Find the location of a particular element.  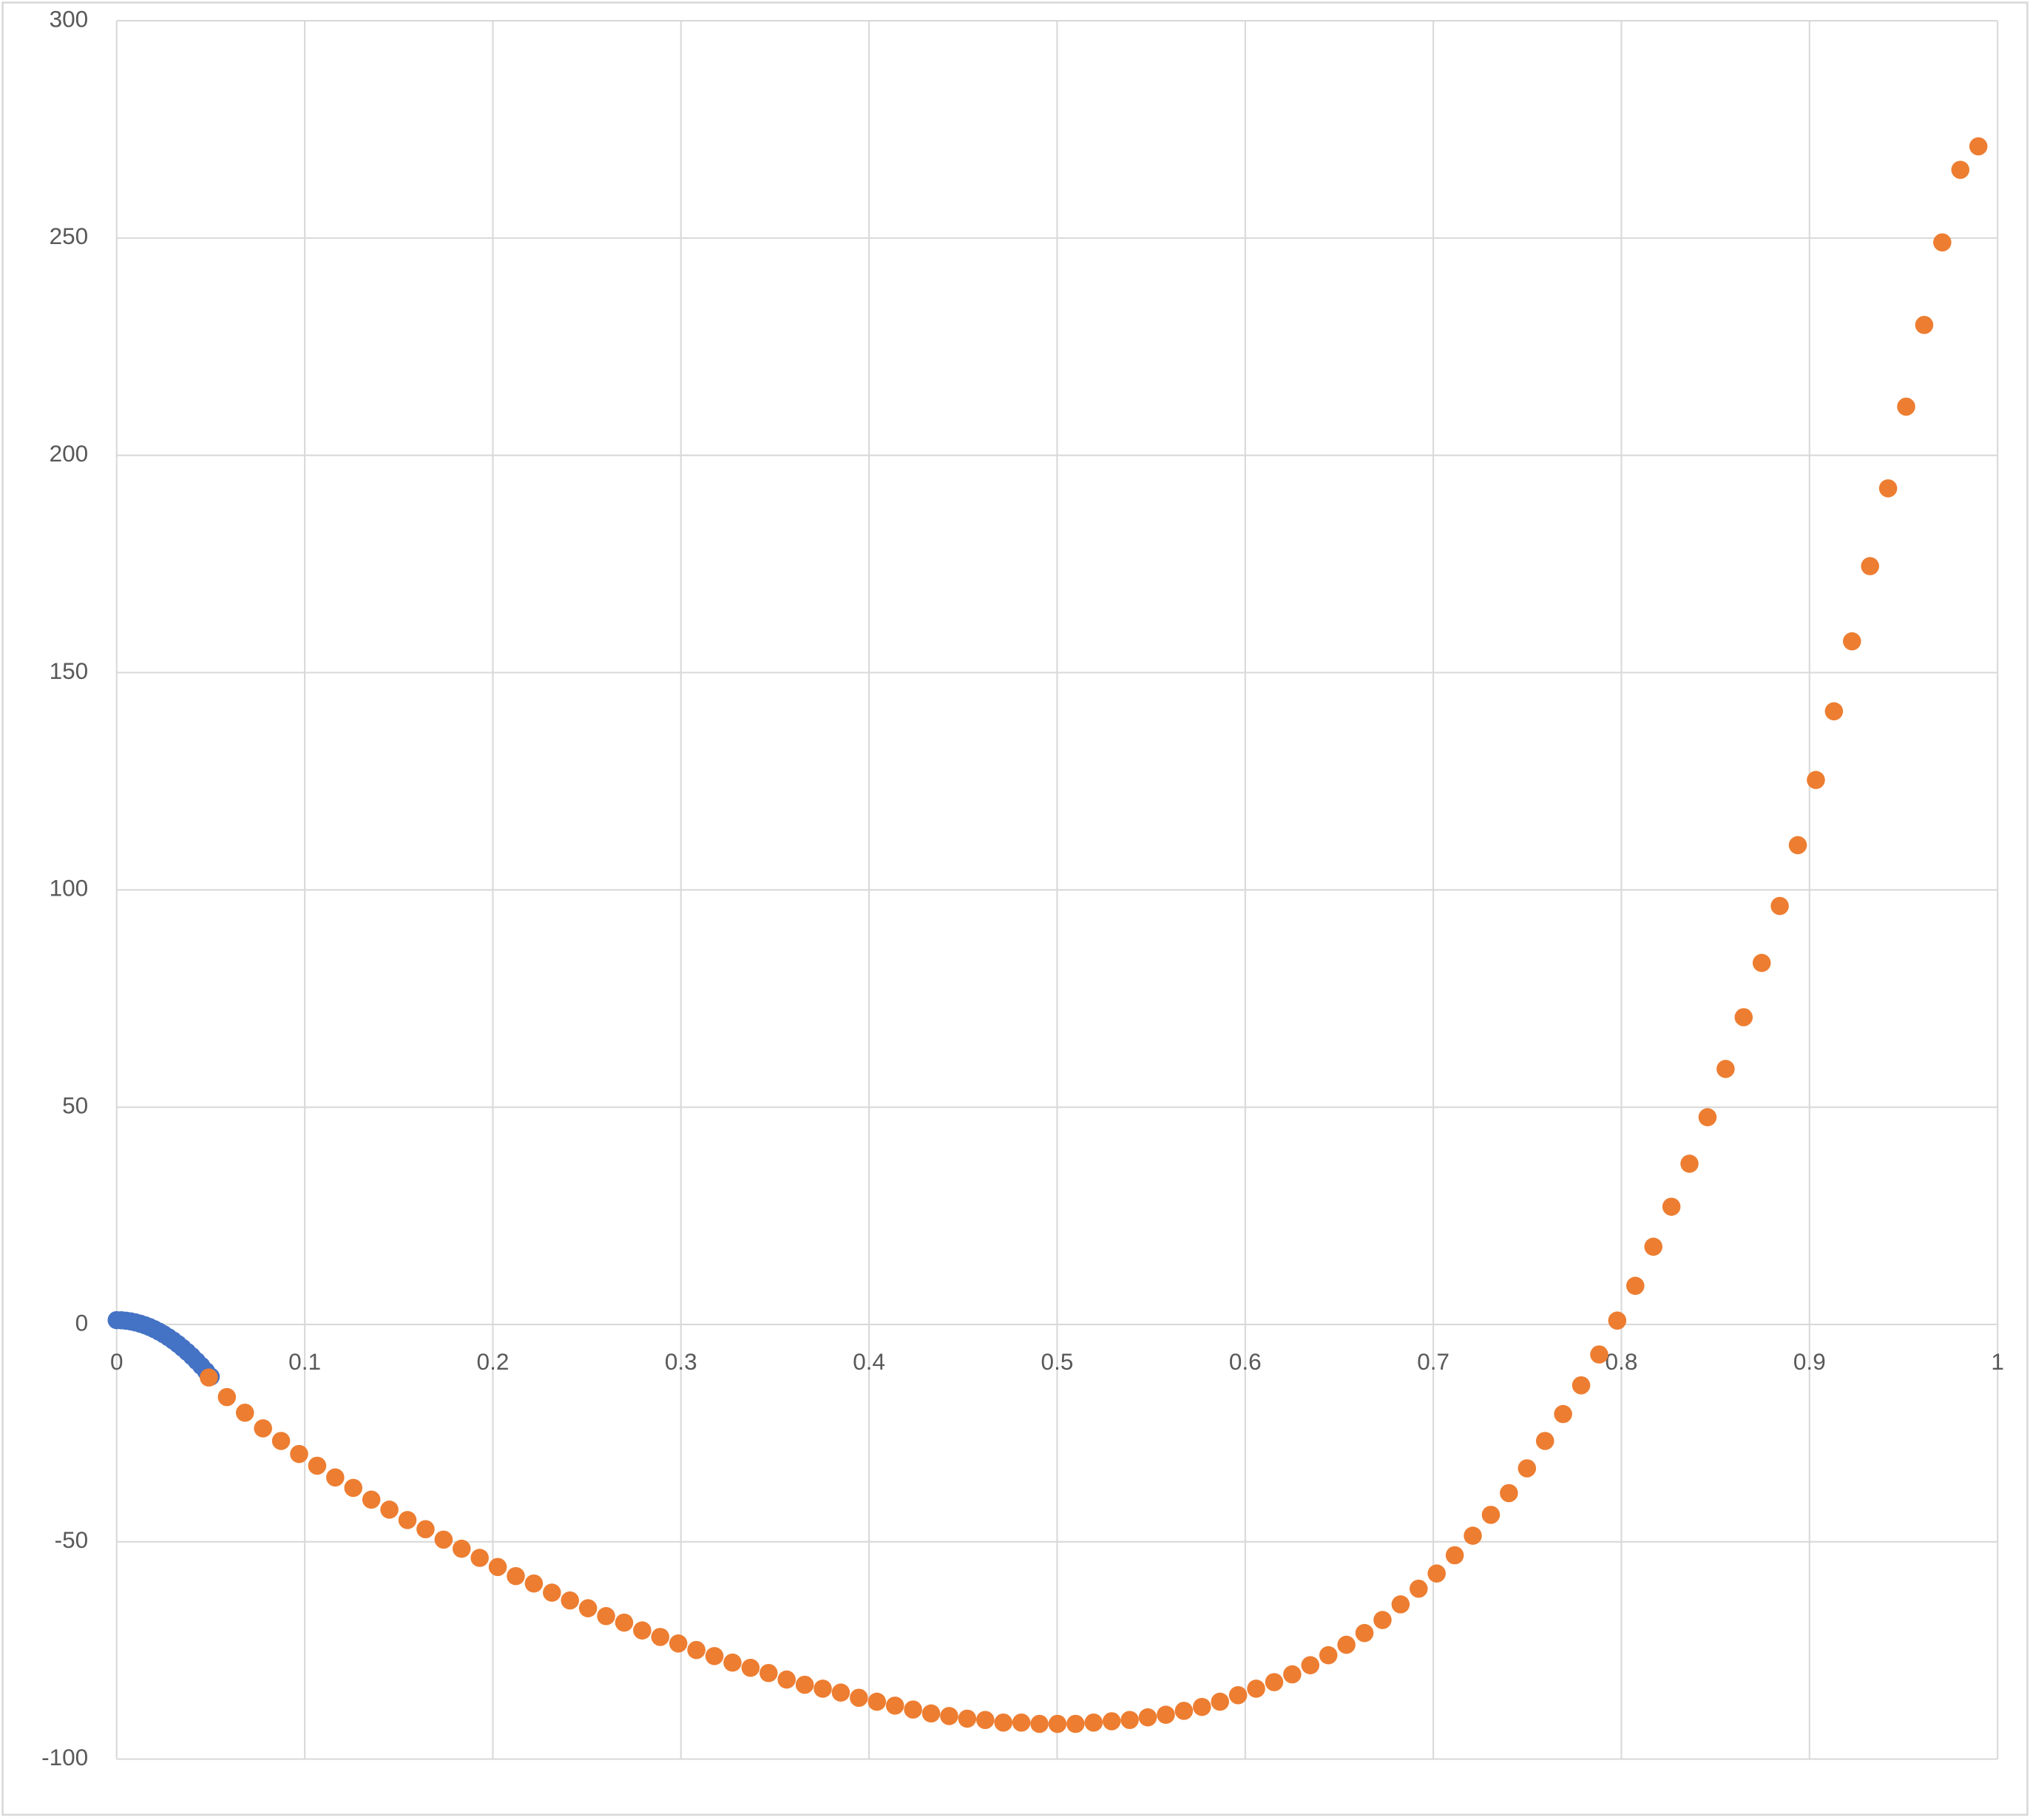

x-tick-label: 0.4 is located at coordinates (869, 1362).